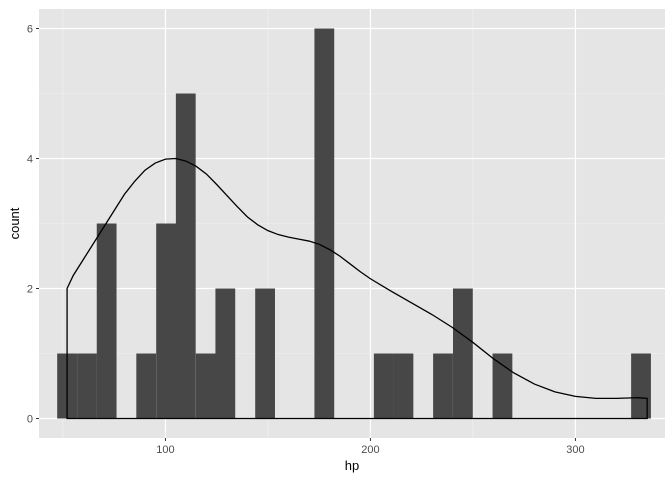 The height and width of the screenshot is (485, 672). What do you see at coordinates (370, 450) in the screenshot?
I see `x-tick-label: 200` at bounding box center [370, 450].